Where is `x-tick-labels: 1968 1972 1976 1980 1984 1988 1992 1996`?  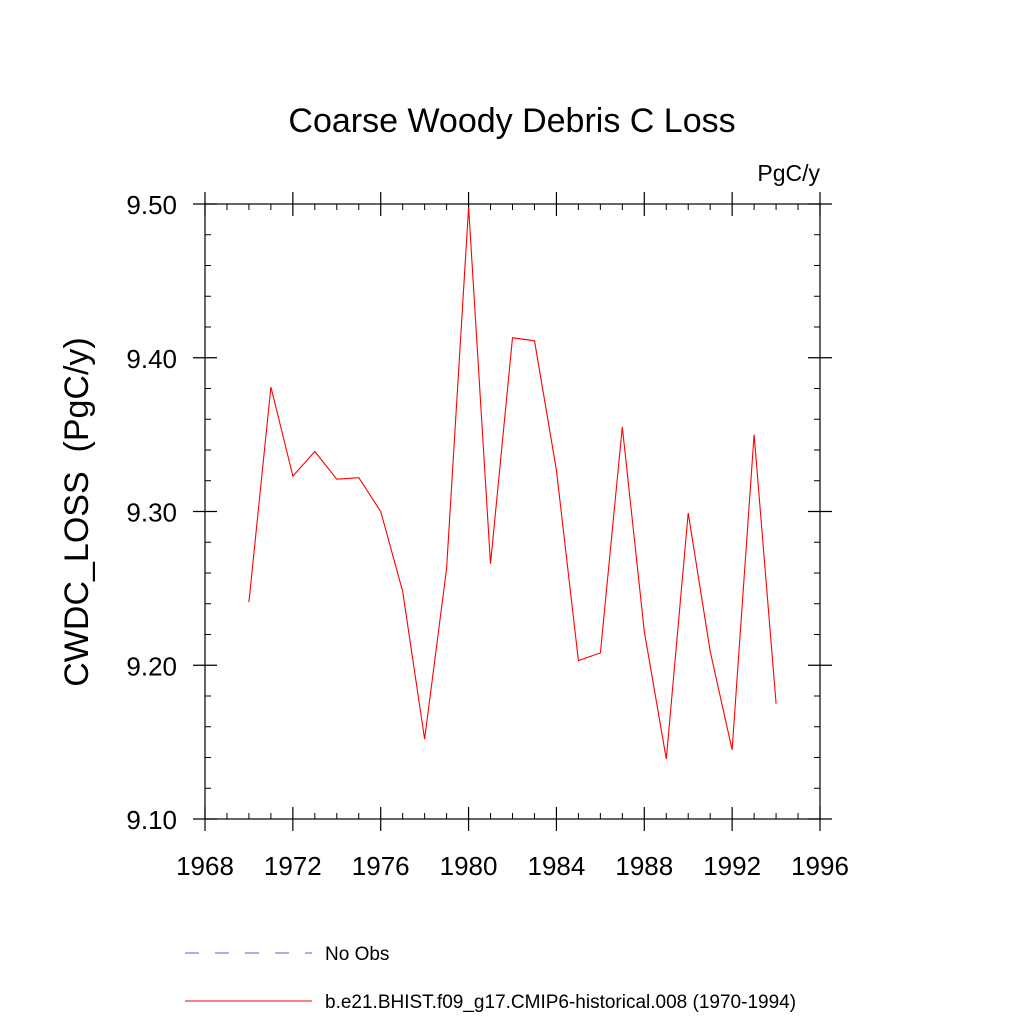
x-tick-labels: 1968 1972 1976 1980 1984 1988 1992 1996 is located at coordinates (512, 866).